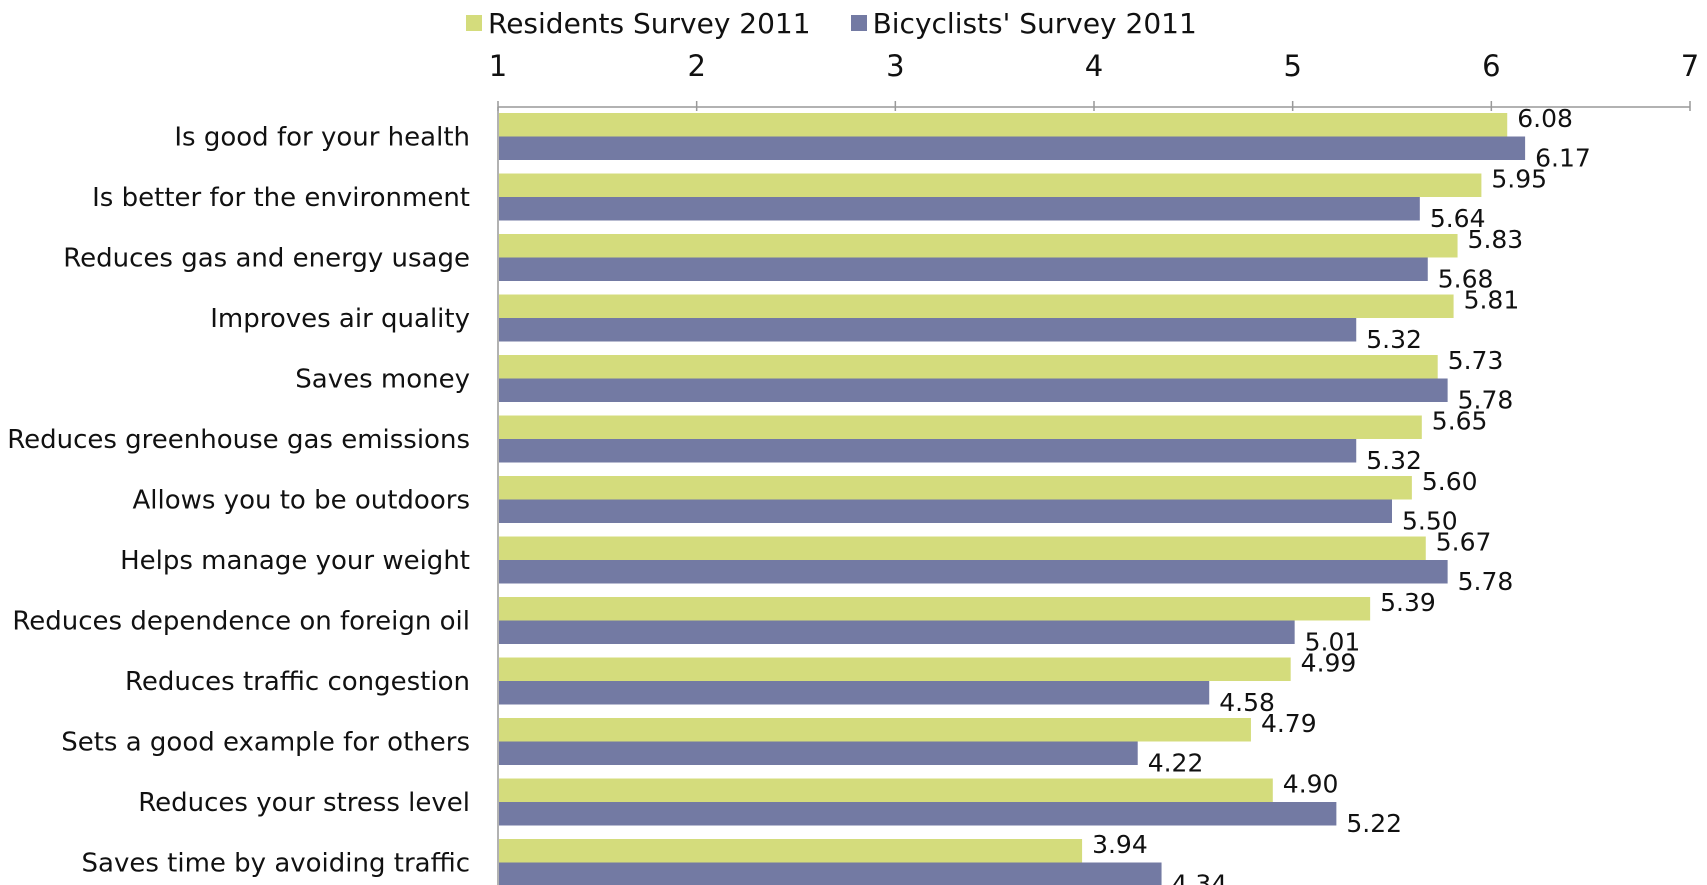  What do you see at coordinates (238, 440) in the screenshot?
I see `category-label: Reduces greenhouse gas emissions` at bounding box center [238, 440].